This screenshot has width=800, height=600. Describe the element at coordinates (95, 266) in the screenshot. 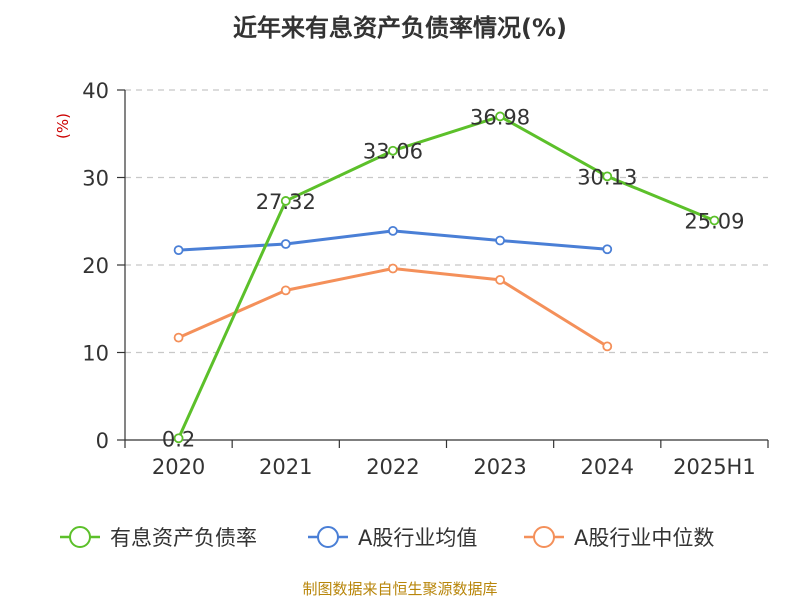

I see `y-tick-label: 20` at that location.